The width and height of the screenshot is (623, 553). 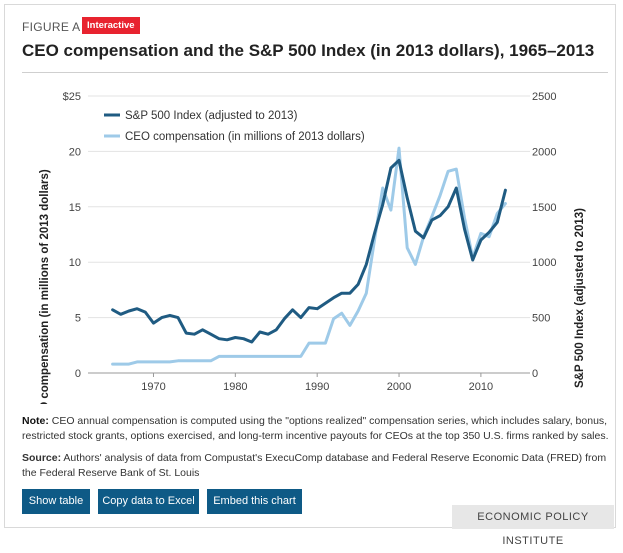 I want to click on source-label: Source:, so click(x=42, y=458).